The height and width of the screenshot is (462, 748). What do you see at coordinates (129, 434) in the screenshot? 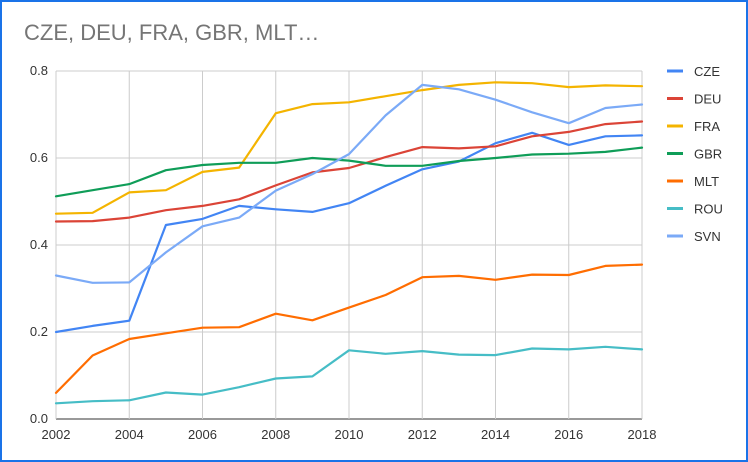
I see `x-tick-label: 2004` at bounding box center [129, 434].